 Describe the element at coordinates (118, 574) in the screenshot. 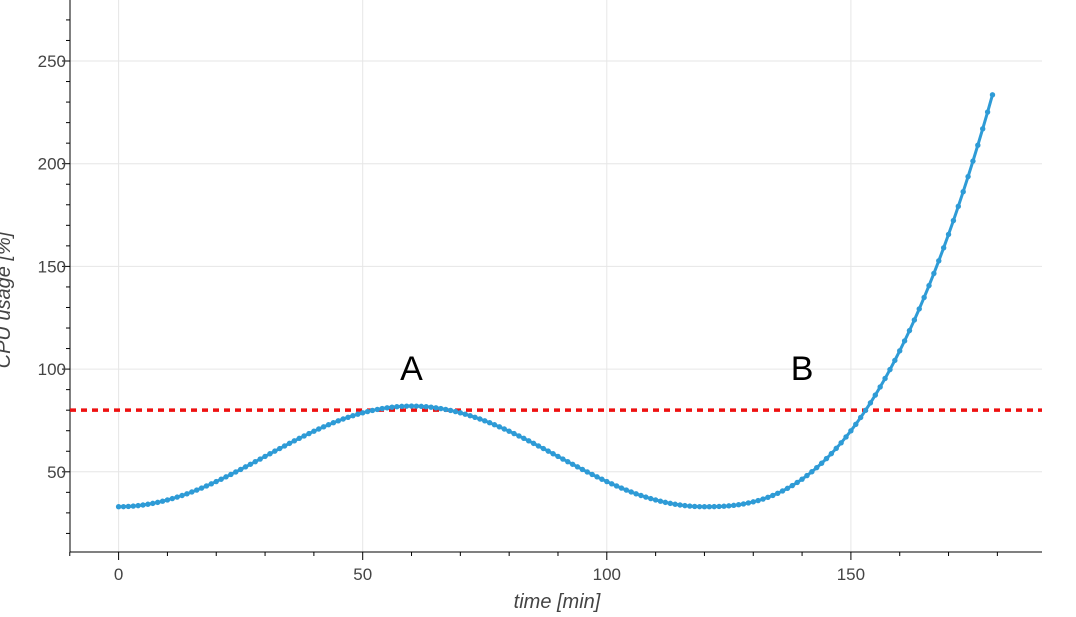

I see `x-tick-label: 0` at that location.